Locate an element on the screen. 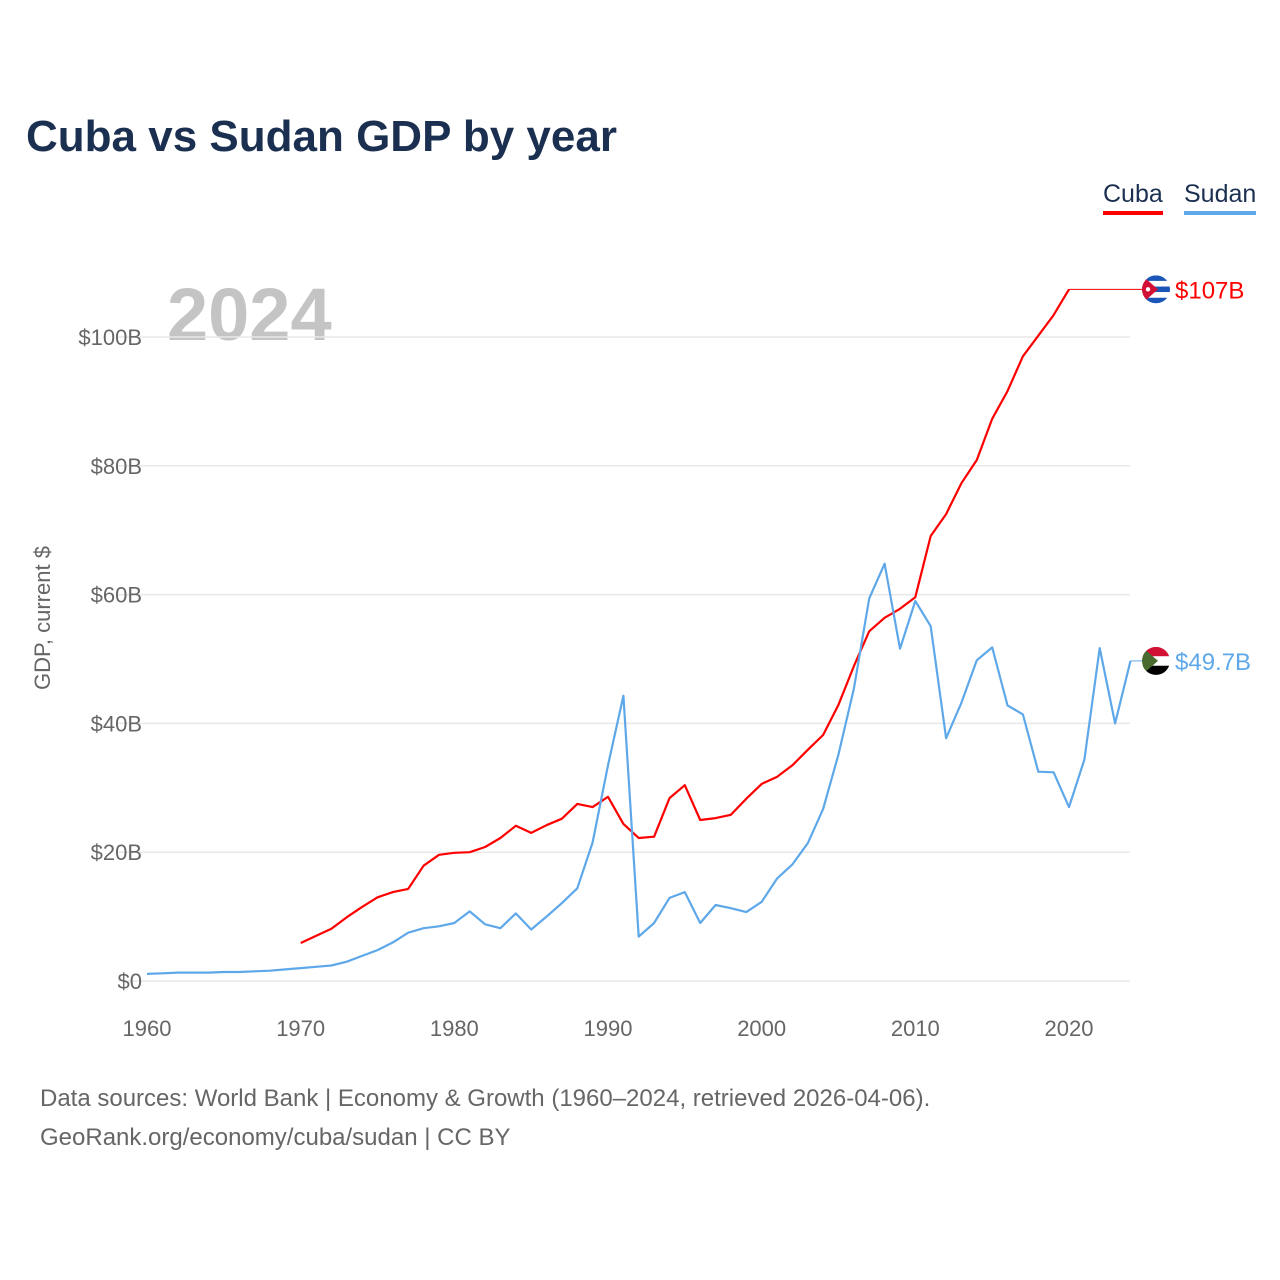 The height and width of the screenshot is (1280, 1280). y-tick-label: $40B is located at coordinates (116, 723).